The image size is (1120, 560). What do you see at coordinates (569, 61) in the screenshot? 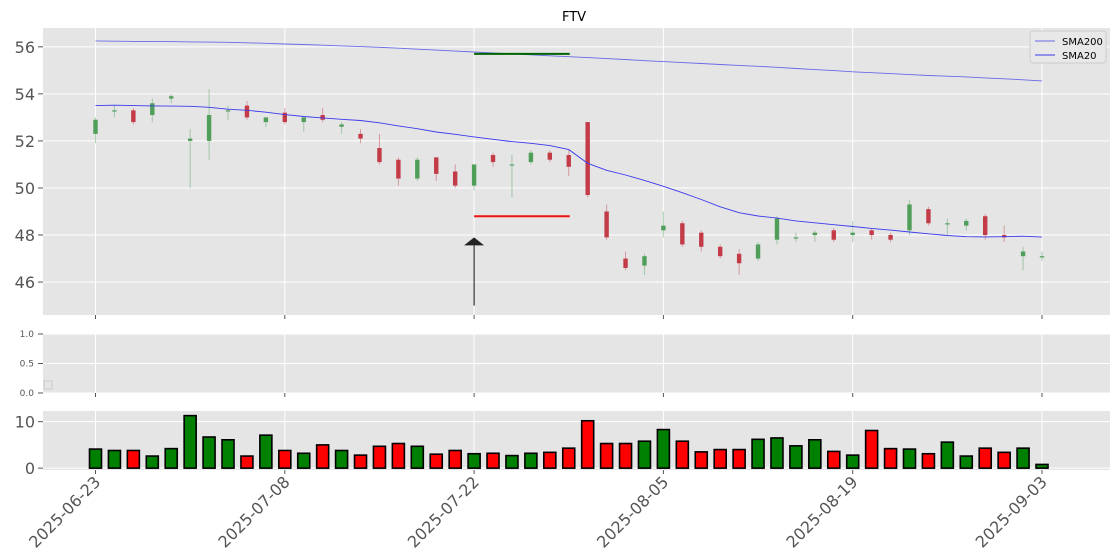
I see `sma200-line` at bounding box center [569, 61].